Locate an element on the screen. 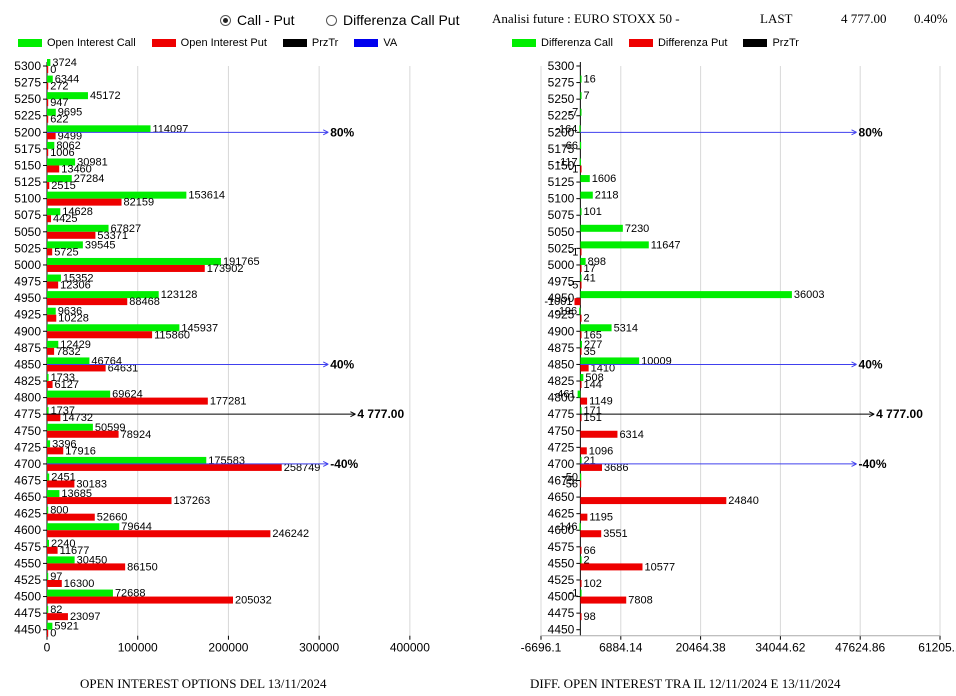  x-tick-label: 61205.1 is located at coordinates (937, 648).